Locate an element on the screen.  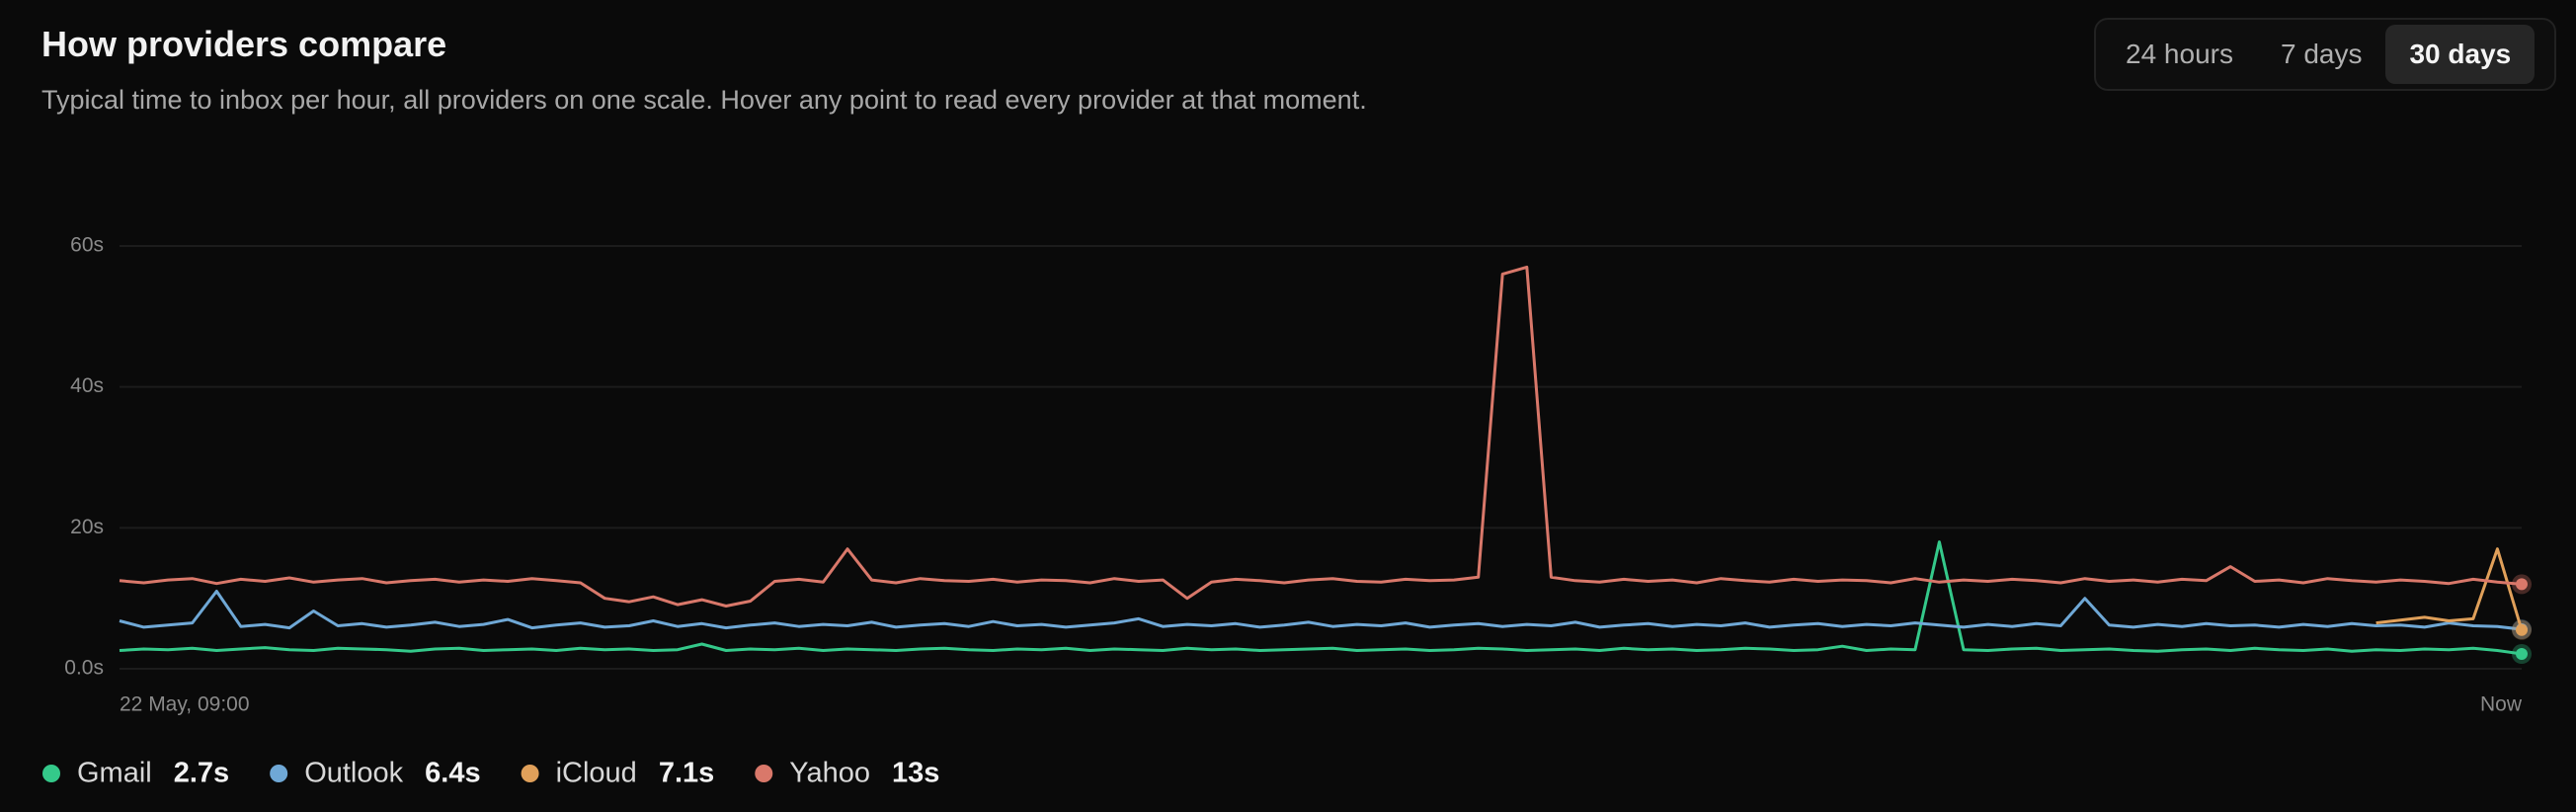
y-tick-label: 0.0s is located at coordinates (84, 668).